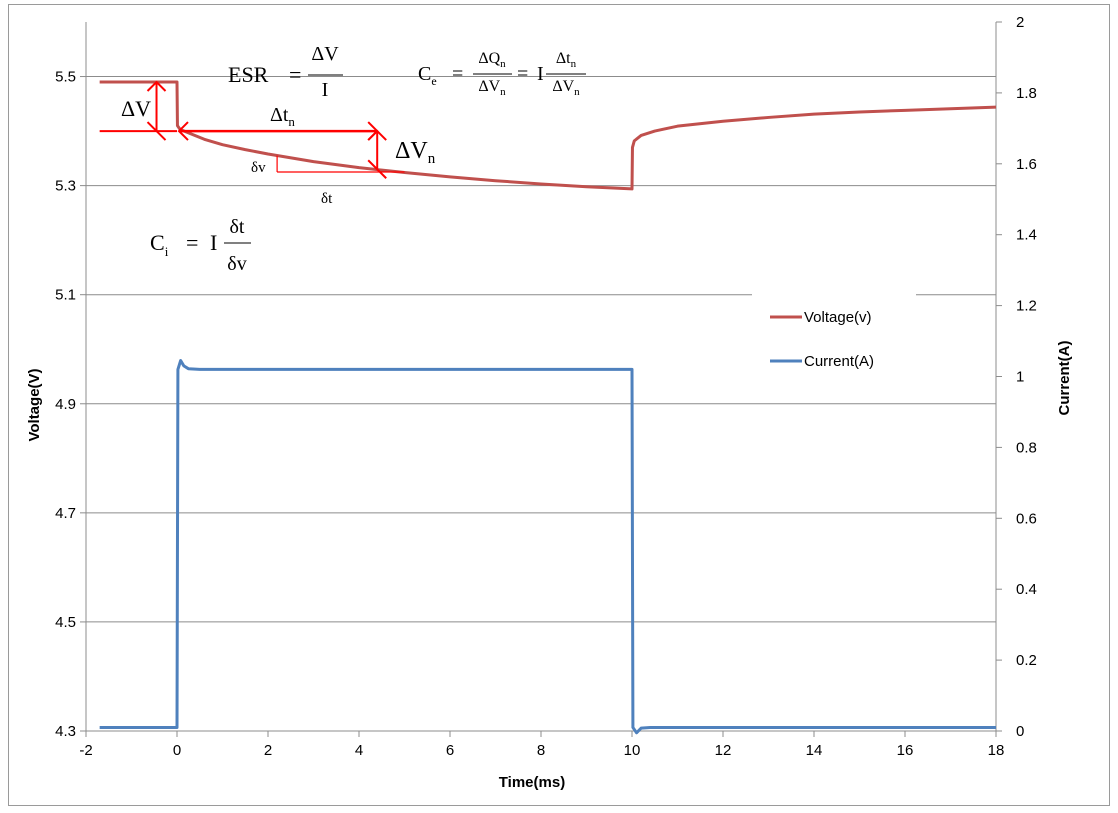  What do you see at coordinates (282, 116) in the screenshot?
I see `delta-t-n-label: Δtn` at bounding box center [282, 116].